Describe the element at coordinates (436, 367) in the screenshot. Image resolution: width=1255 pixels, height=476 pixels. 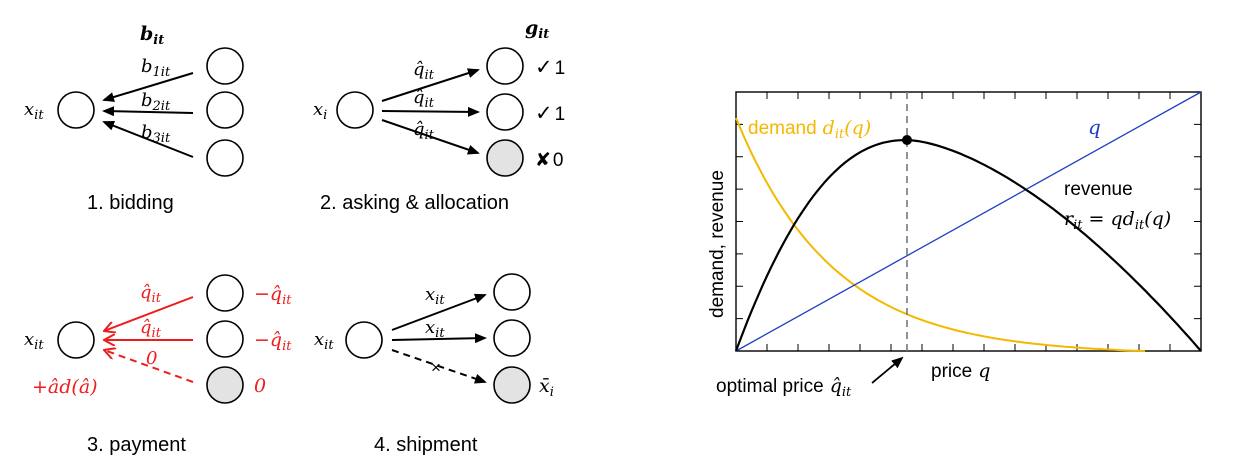
I see `panel4-cross-mark: ×` at that location.